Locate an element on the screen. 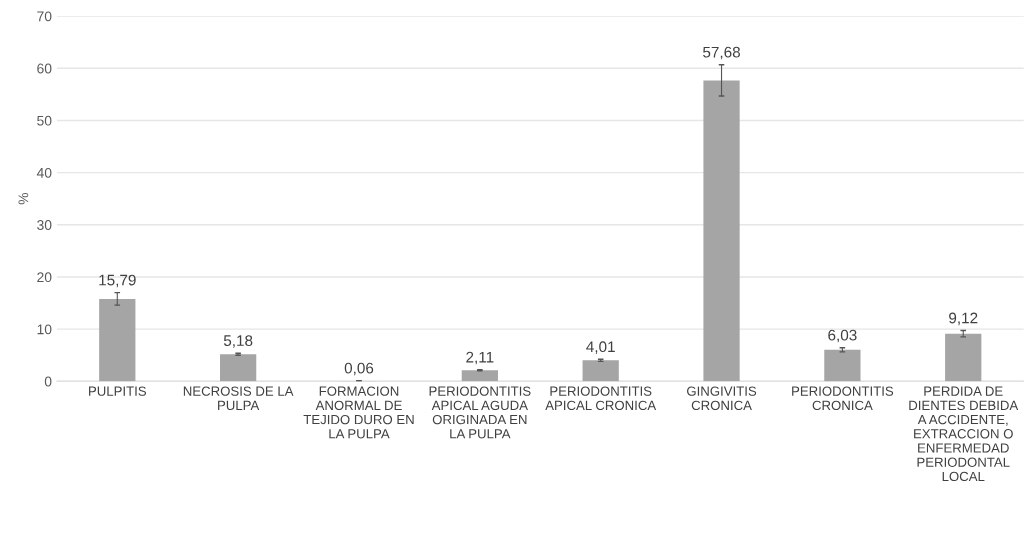 The width and height of the screenshot is (1034, 537). y-tick-label: 20 is located at coordinates (44, 277).